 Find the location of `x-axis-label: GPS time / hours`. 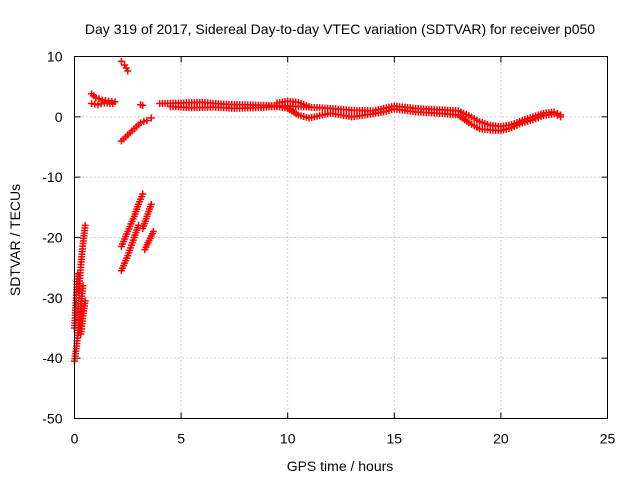

x-axis-label: GPS time / hours is located at coordinates (340, 466).